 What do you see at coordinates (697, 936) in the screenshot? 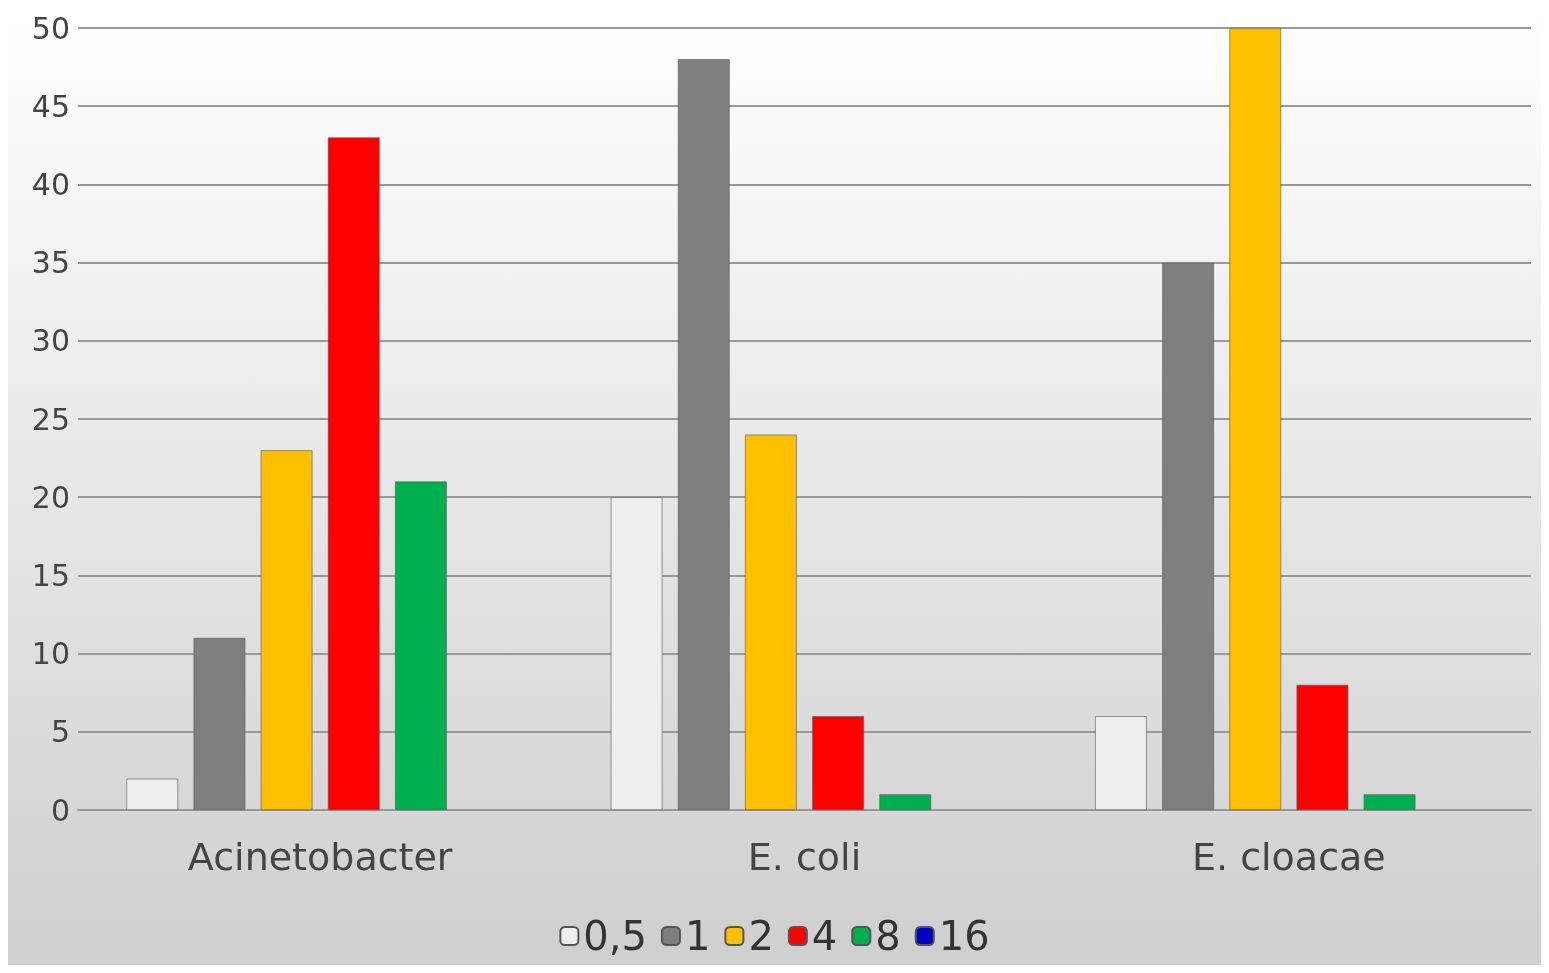
I see `legend-label: 1` at bounding box center [697, 936].